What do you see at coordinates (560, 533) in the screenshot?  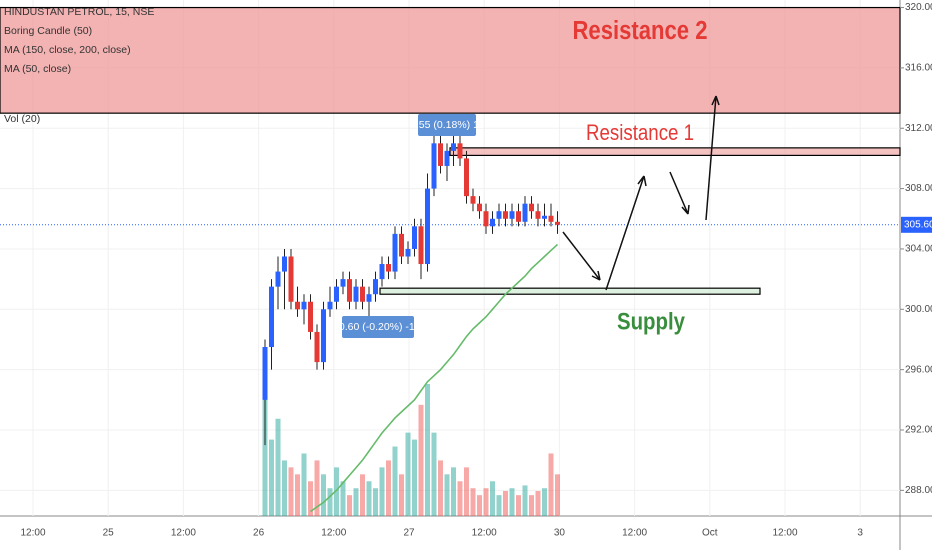 I see `x-tick-label: 30` at bounding box center [560, 533].